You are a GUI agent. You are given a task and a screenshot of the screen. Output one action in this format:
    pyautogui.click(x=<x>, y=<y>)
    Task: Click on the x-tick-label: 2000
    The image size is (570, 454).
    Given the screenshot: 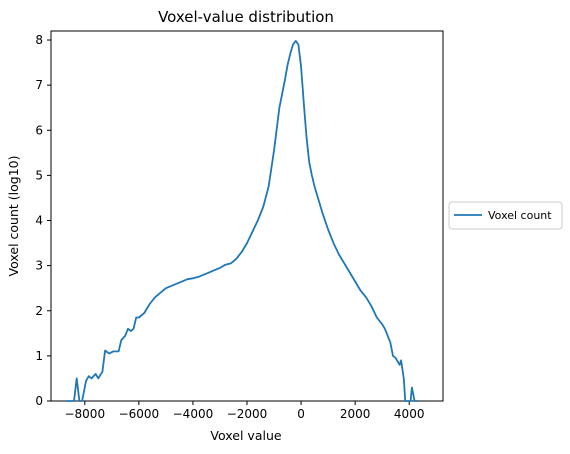 What is the action you would take?
    pyautogui.click(x=355, y=414)
    